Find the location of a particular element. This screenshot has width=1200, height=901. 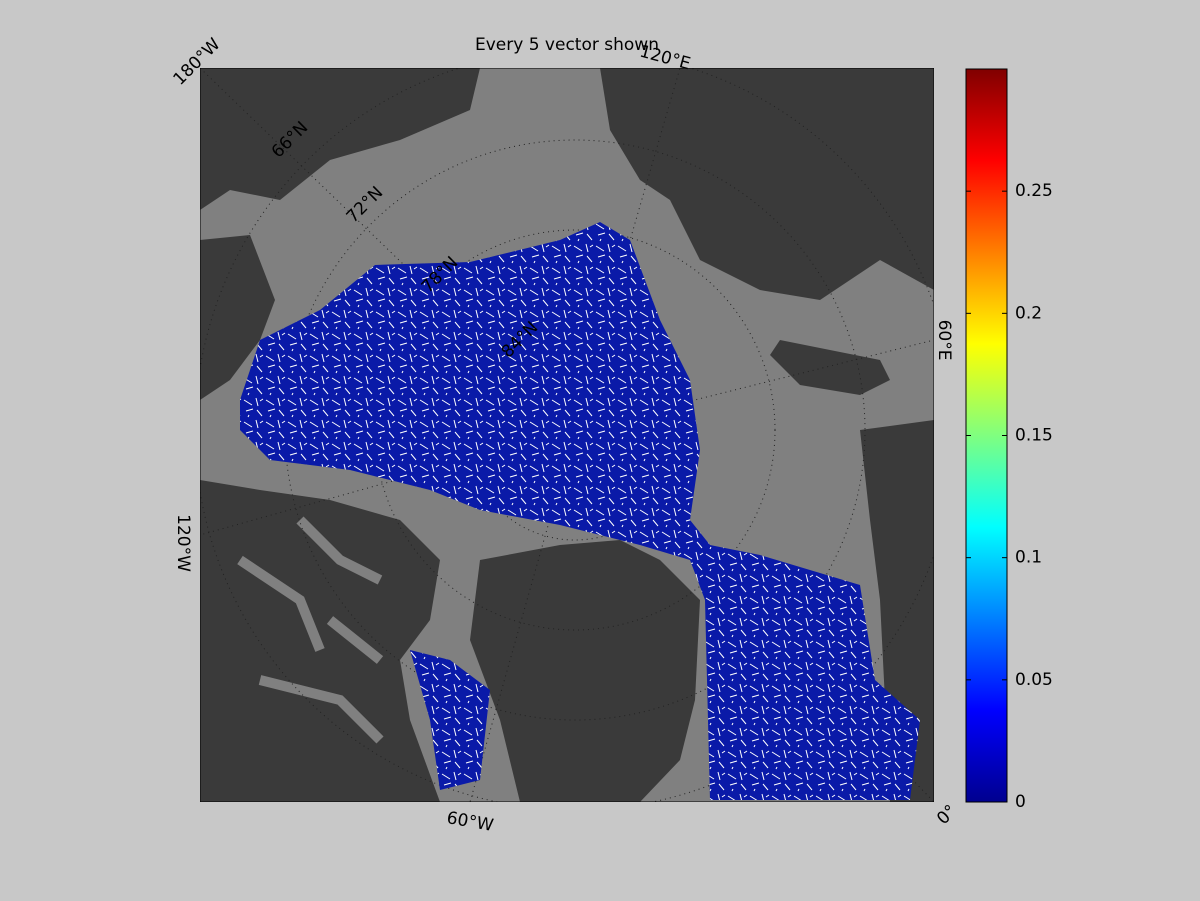

colorbar-tick-label: 0.15 is located at coordinates (1034, 436).